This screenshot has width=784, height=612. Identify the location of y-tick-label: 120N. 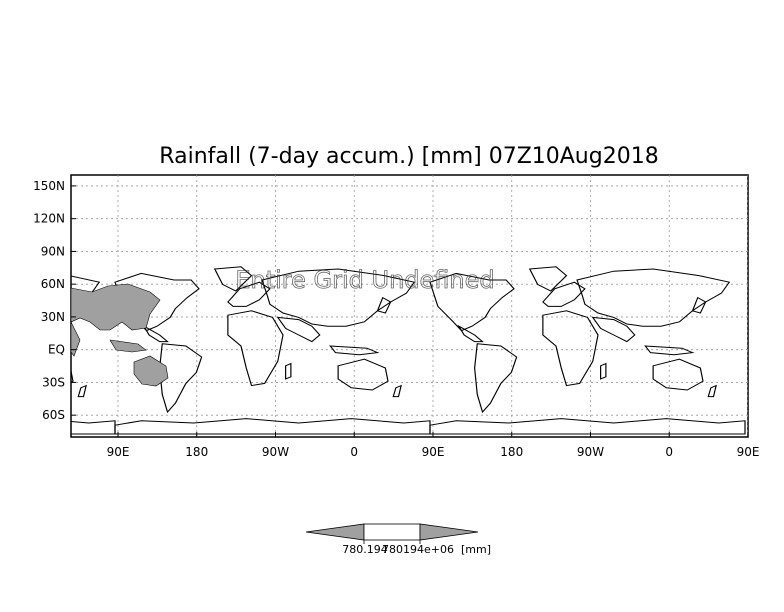
(49, 219).